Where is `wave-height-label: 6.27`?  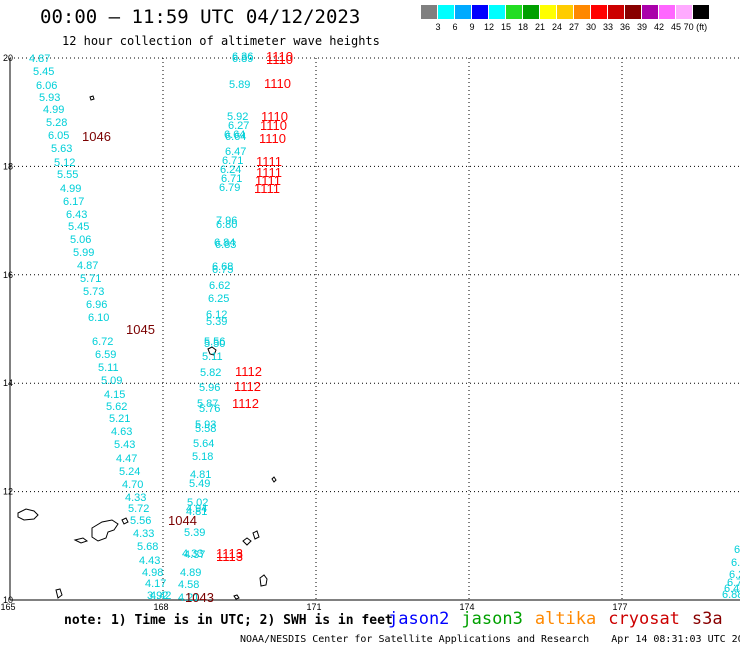 wave-height-label: 6.27 is located at coordinates (238, 126).